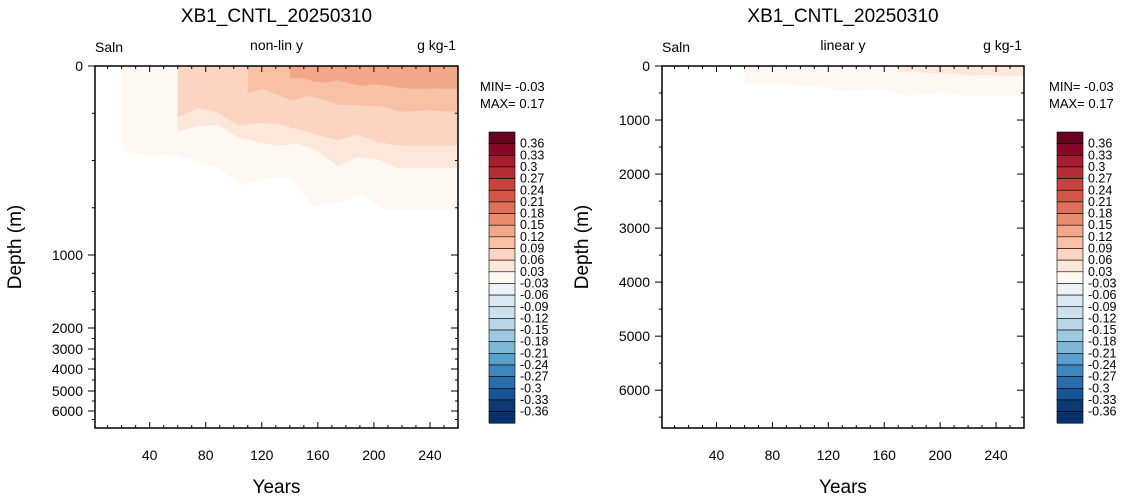 This screenshot has width=1132, height=499. What do you see at coordinates (842, 45) in the screenshot?
I see `center-string: linear y` at bounding box center [842, 45].